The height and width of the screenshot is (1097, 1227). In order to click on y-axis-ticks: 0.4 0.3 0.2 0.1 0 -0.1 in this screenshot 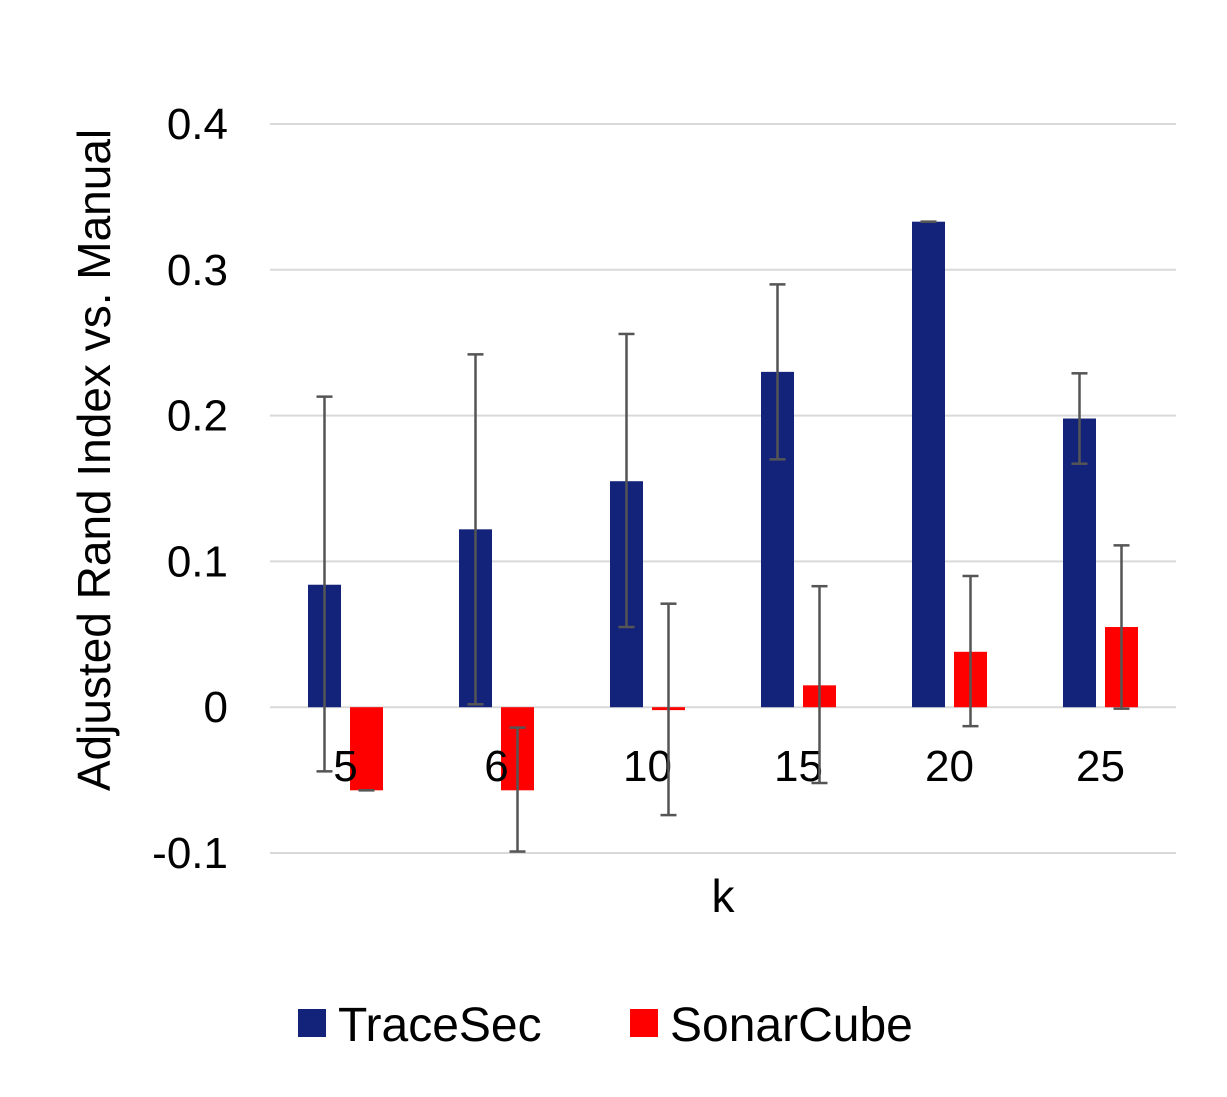, I will do `click(190, 489)`.